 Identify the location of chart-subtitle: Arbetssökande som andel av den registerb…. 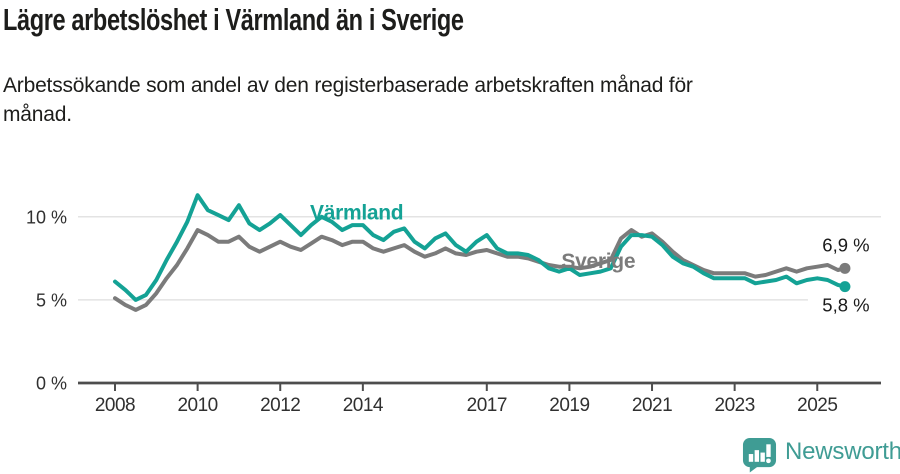
(348, 100).